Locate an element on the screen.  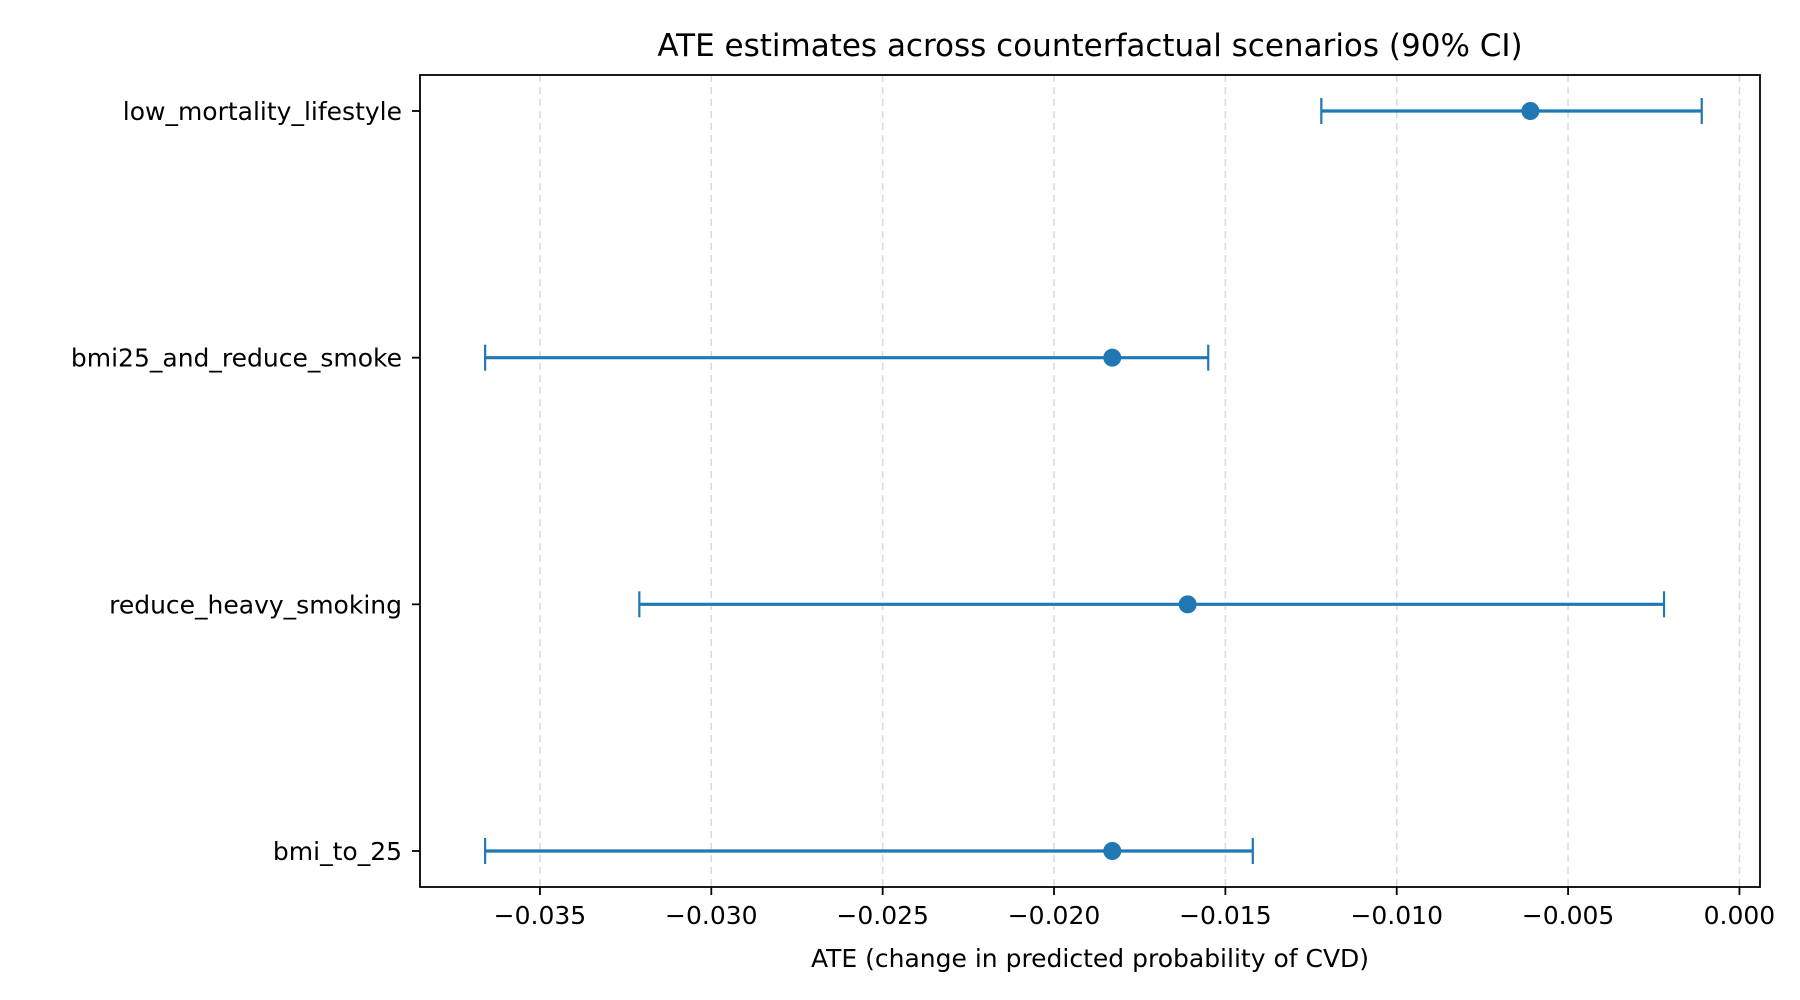
x-tick-label: 0.000 is located at coordinates (1740, 915).